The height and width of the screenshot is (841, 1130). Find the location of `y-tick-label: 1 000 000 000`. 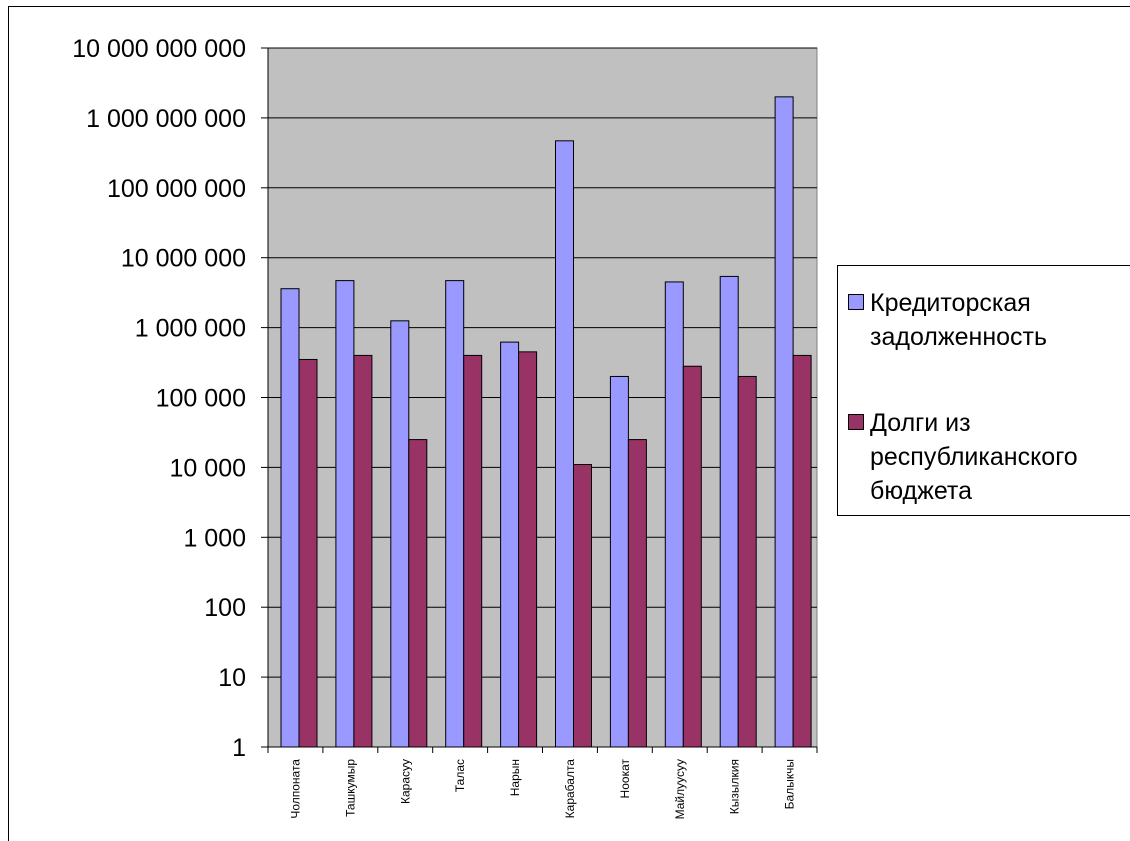

y-tick-label: 1 000 000 000 is located at coordinates (166, 119).